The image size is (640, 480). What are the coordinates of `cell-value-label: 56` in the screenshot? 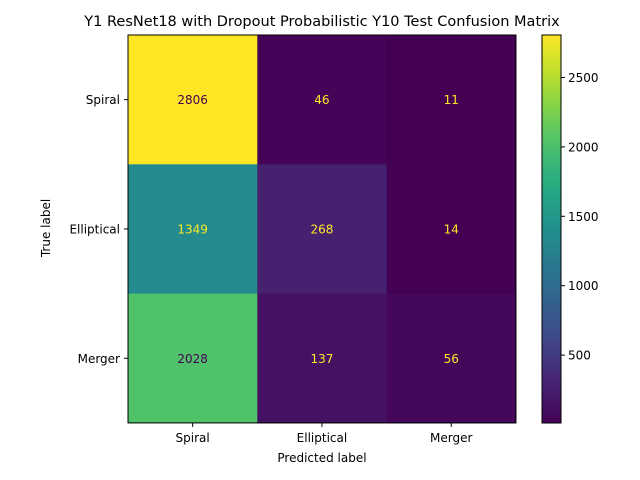 It's located at (451, 359).